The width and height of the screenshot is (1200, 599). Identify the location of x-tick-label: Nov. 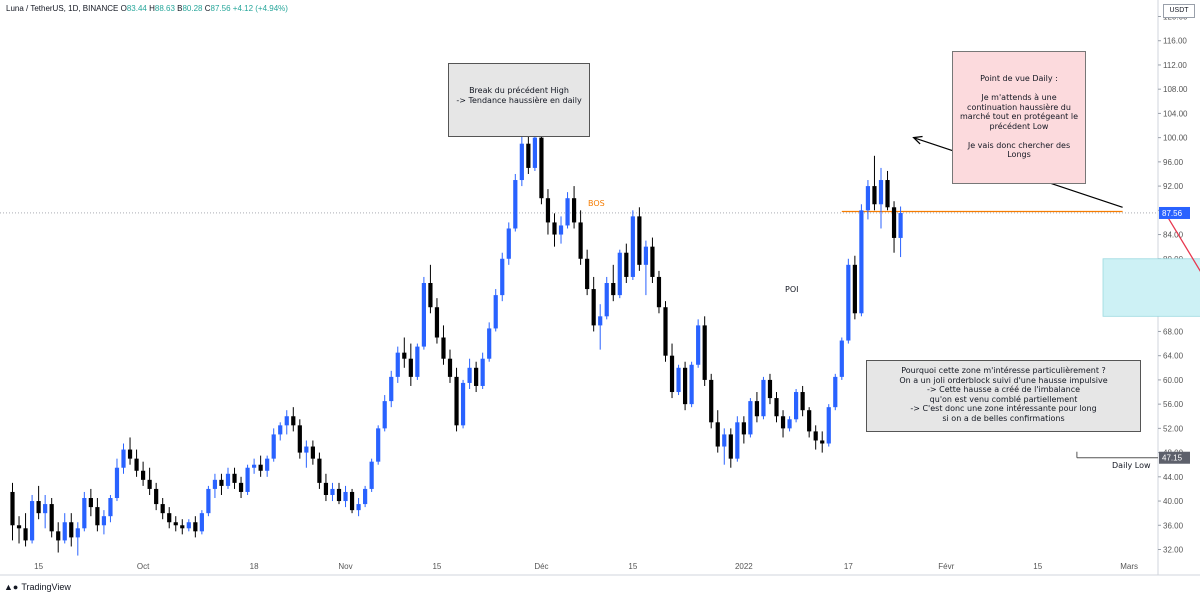
(345, 566).